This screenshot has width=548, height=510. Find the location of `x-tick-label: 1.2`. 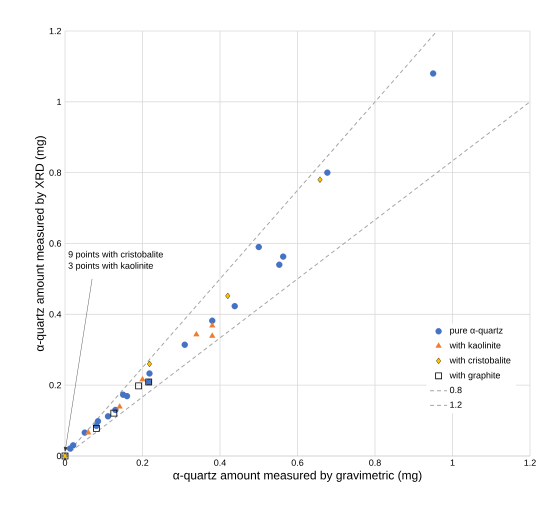

x-tick-label: 1.2 is located at coordinates (530, 463).